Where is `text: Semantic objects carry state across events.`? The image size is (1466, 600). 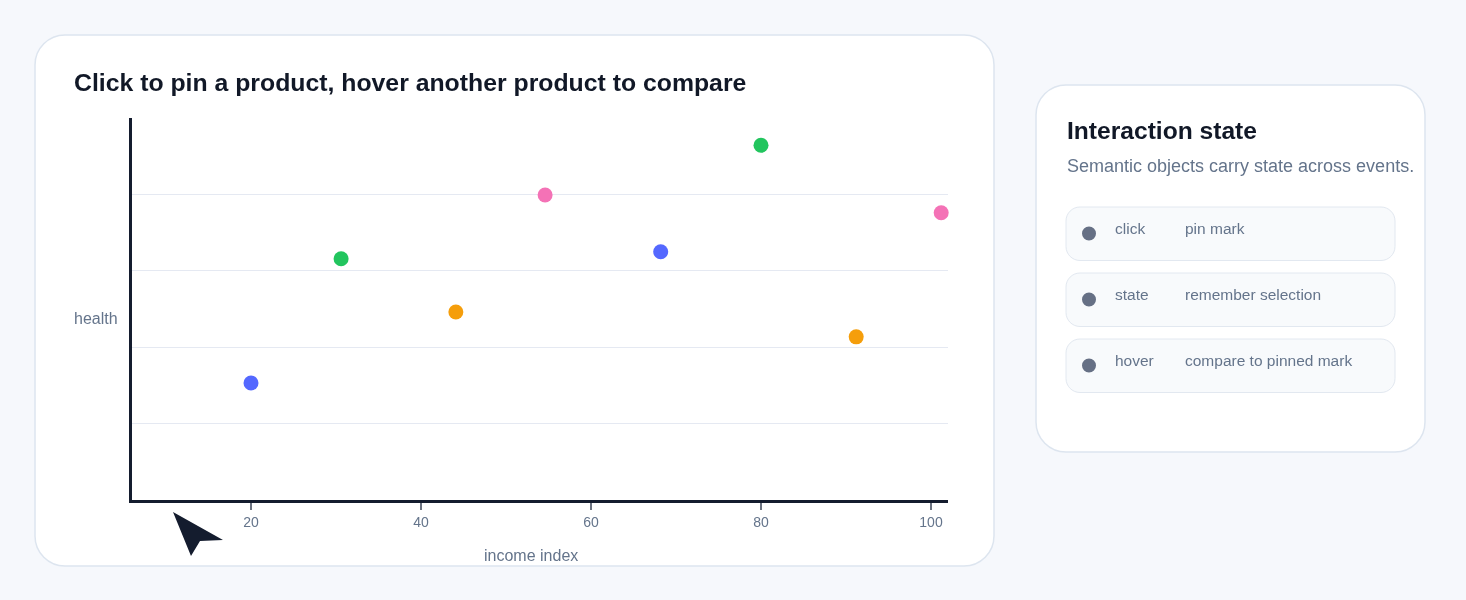 text: Semantic objects carry state across events. is located at coordinates (1241, 166).